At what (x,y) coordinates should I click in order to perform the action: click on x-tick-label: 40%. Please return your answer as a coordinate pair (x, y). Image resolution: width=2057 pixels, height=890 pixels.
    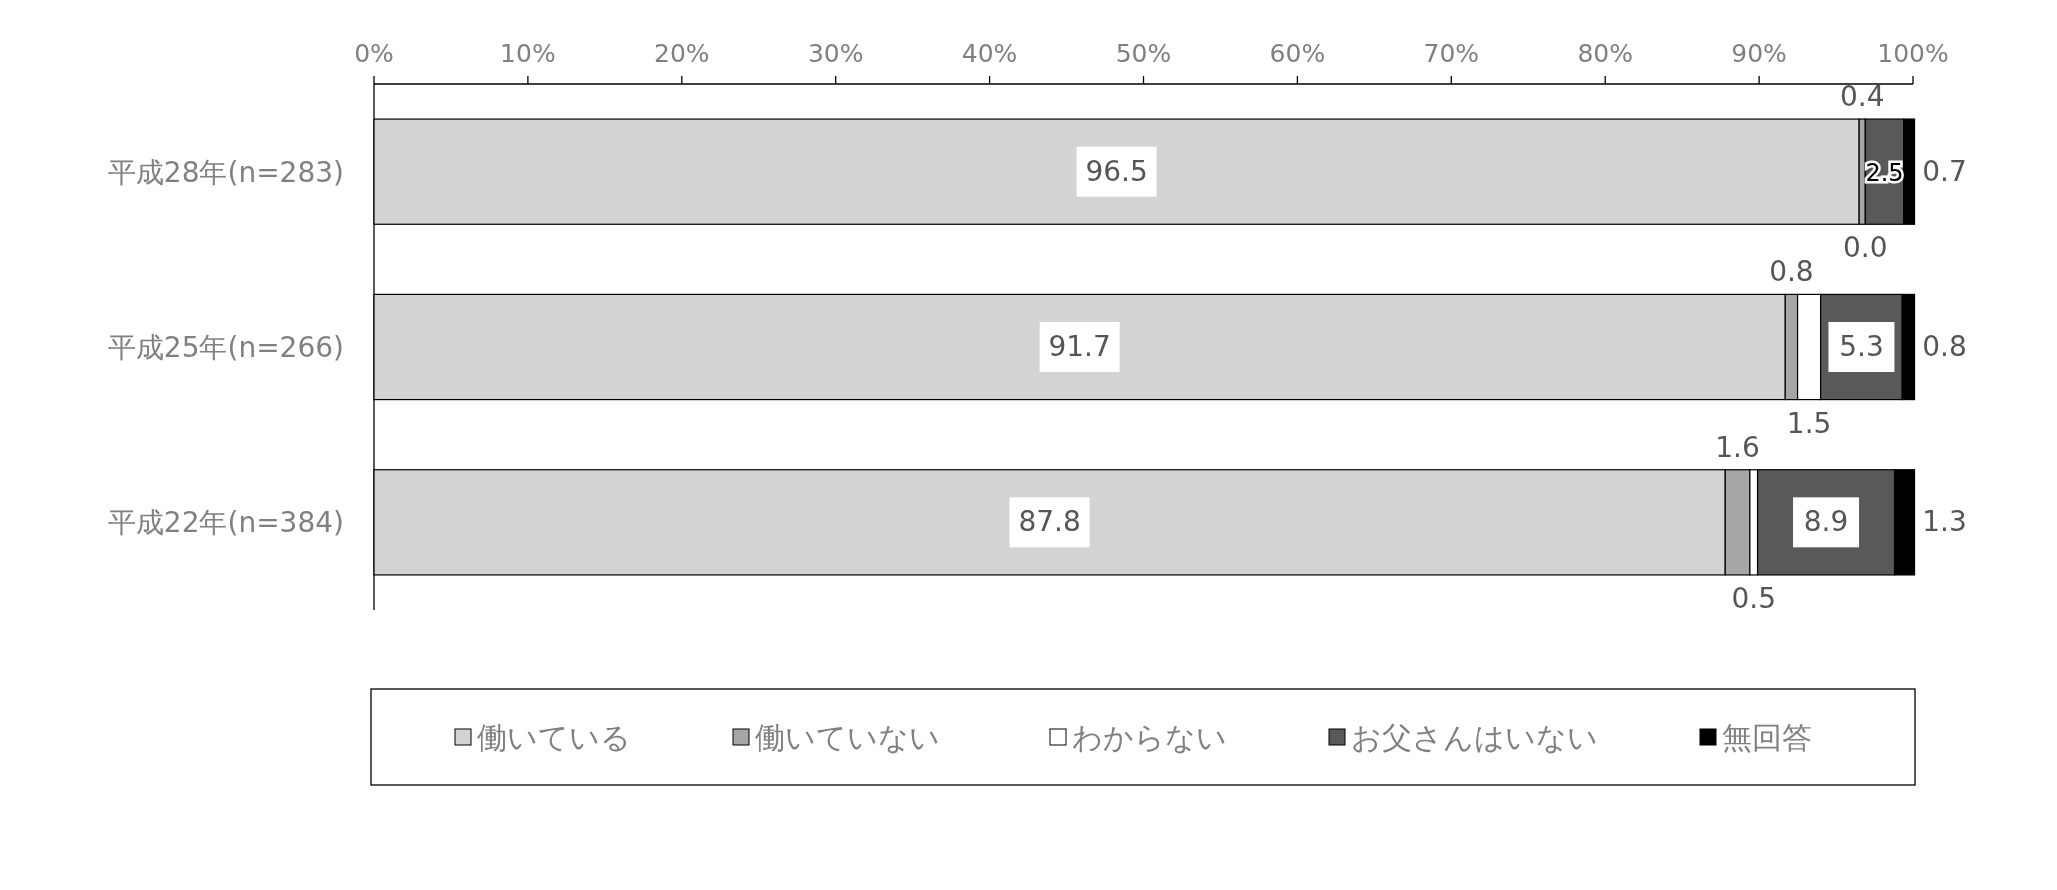
    Looking at the image, I should click on (989, 53).